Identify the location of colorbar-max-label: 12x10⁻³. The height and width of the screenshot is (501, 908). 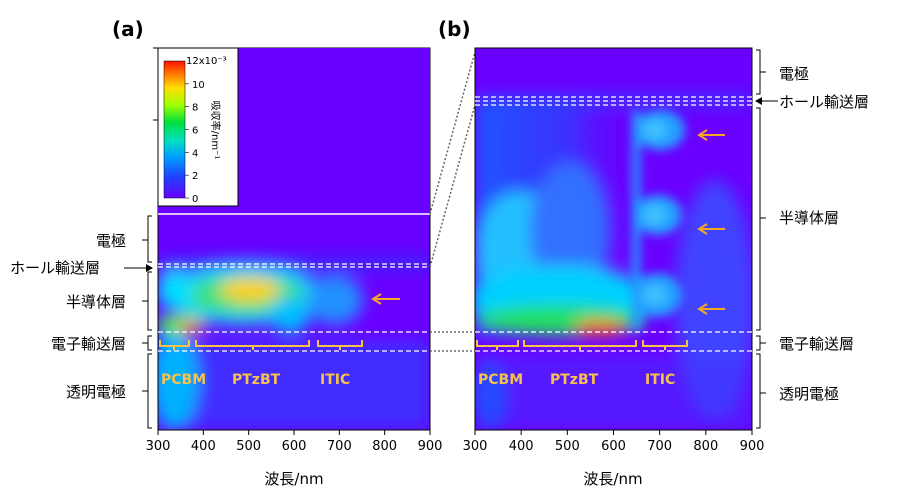
(206, 61).